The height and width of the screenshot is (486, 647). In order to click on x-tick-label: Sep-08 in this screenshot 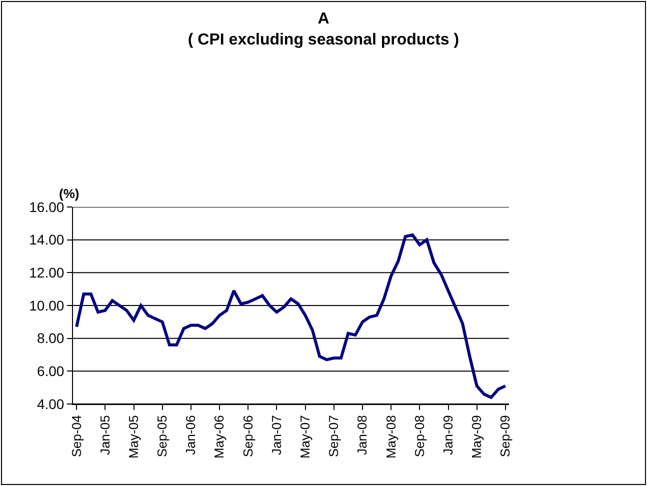, I will do `click(419, 436)`.